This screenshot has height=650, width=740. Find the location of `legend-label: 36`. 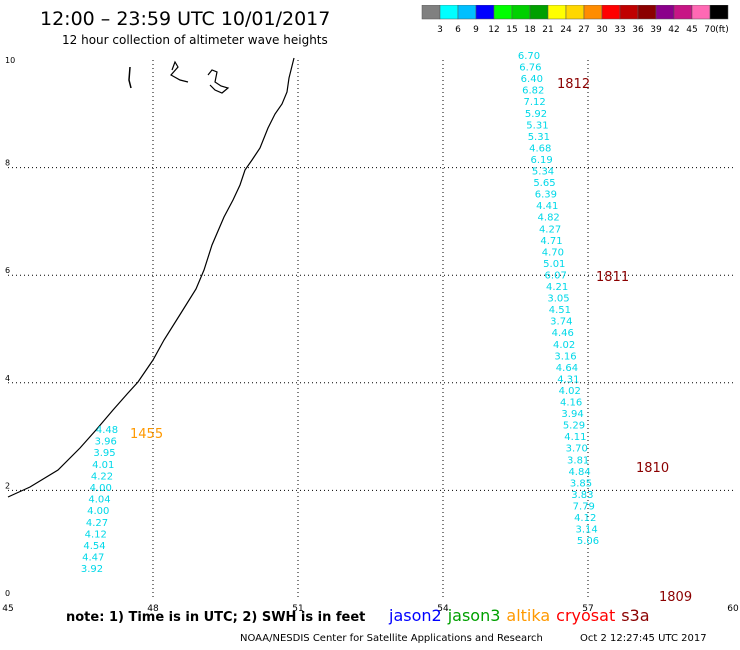

legend-label: 36 is located at coordinates (638, 30).